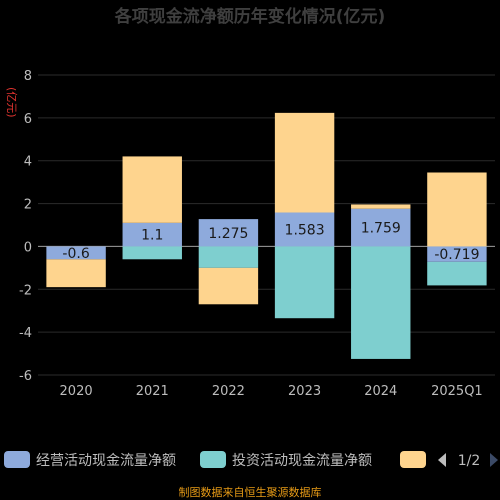  What do you see at coordinates (28, 76) in the screenshot?
I see `y-tick-label: 8` at bounding box center [28, 76].